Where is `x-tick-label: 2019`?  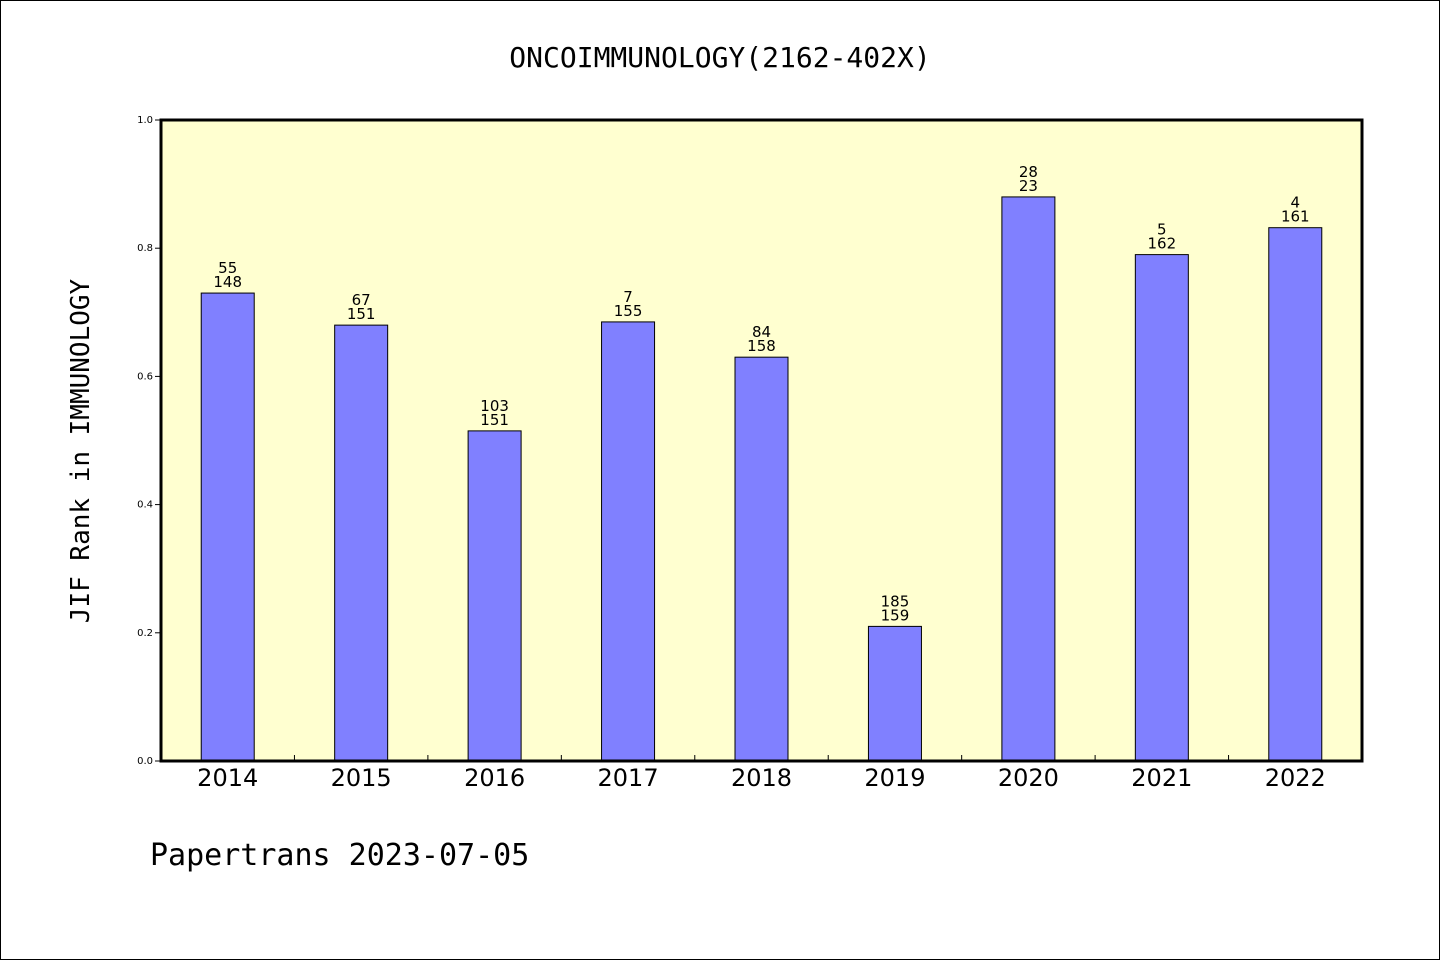 x-tick-label: 2019 is located at coordinates (894, 778).